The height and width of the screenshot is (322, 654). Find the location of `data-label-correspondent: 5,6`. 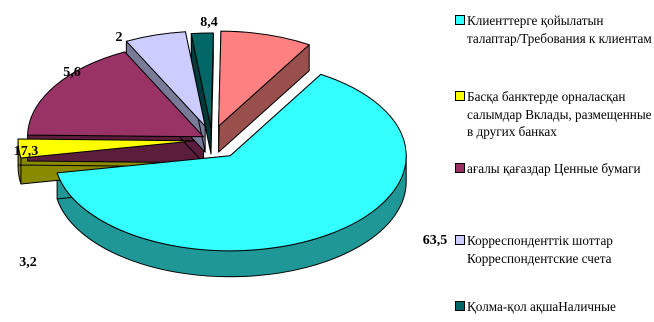

data-label-correspondent: 5,6 is located at coordinates (72, 72).